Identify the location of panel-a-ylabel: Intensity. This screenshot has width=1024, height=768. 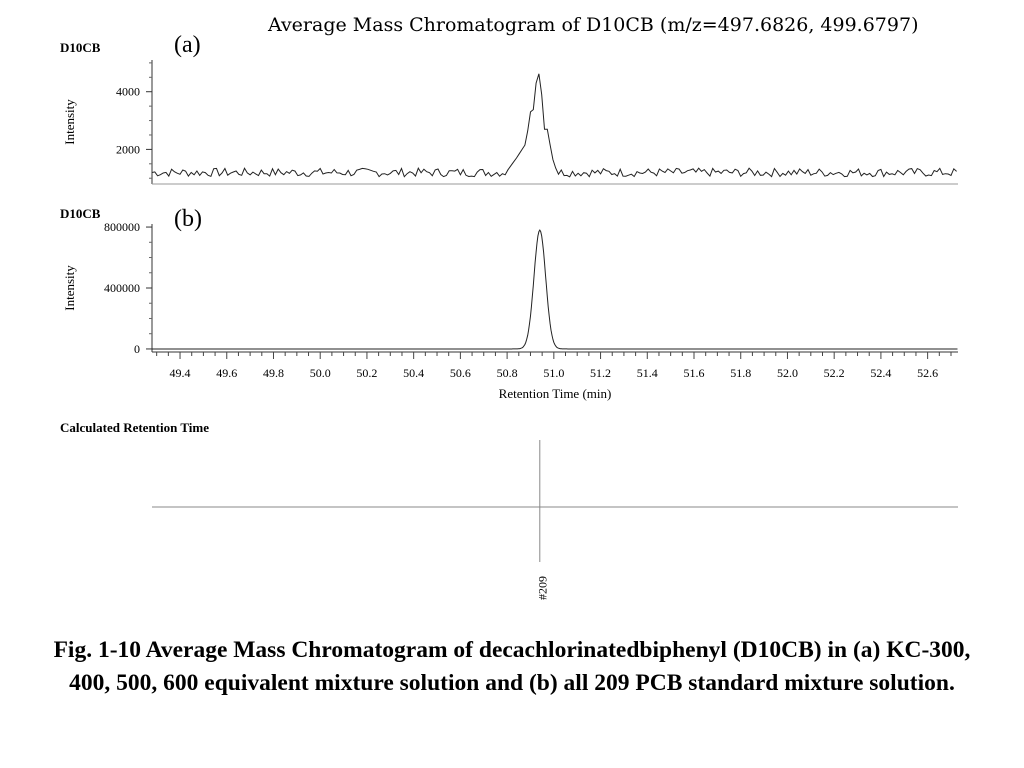
(69, 122).